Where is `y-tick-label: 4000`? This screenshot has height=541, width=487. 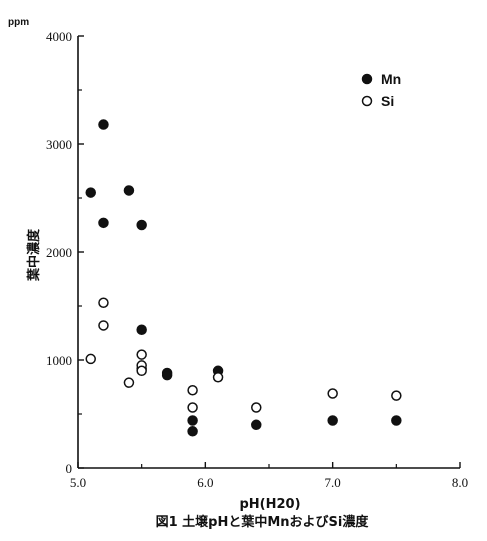 y-tick-label: 4000 is located at coordinates (59, 36).